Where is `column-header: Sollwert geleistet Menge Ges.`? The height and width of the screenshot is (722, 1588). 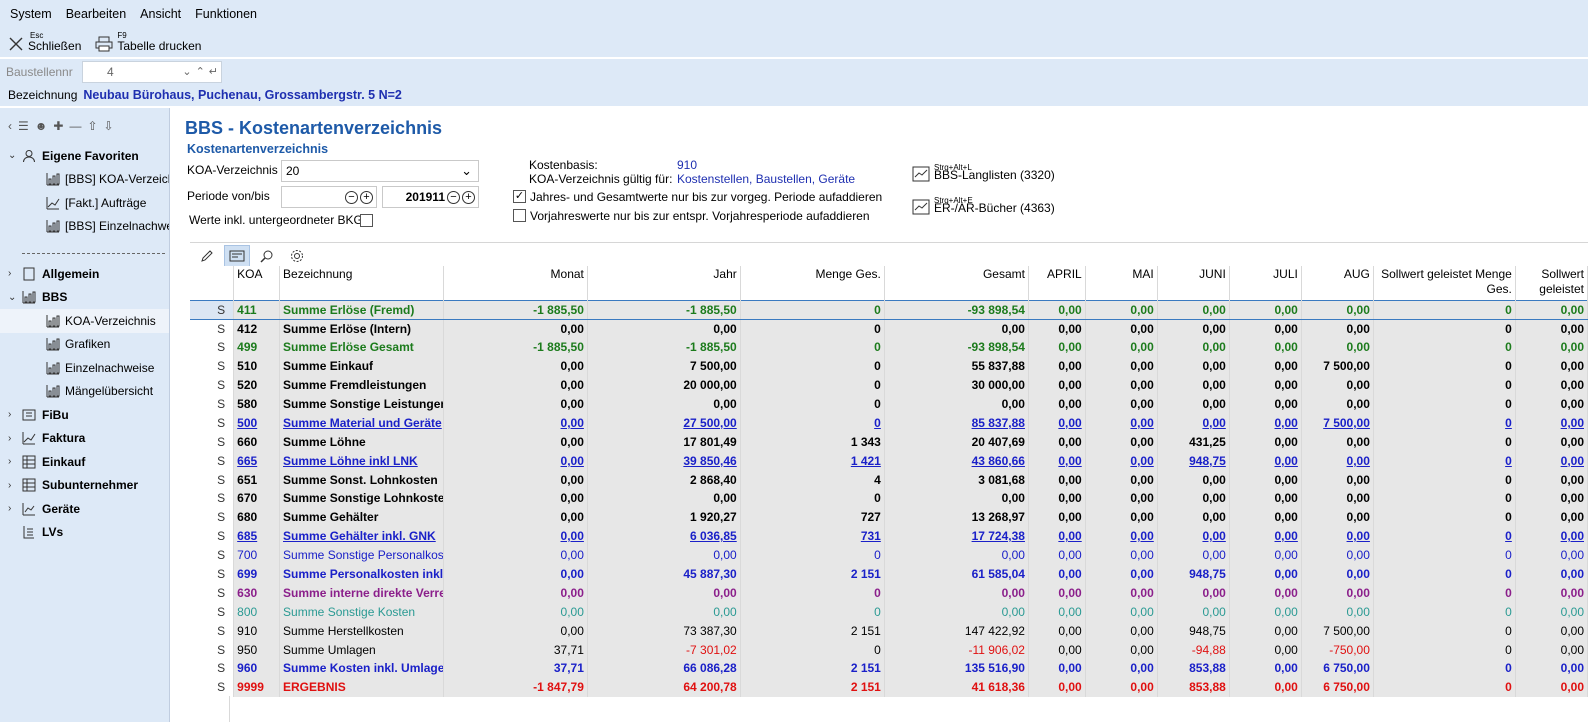
column-header: Sollwert geleistet Menge Ges. is located at coordinates (1444, 283).